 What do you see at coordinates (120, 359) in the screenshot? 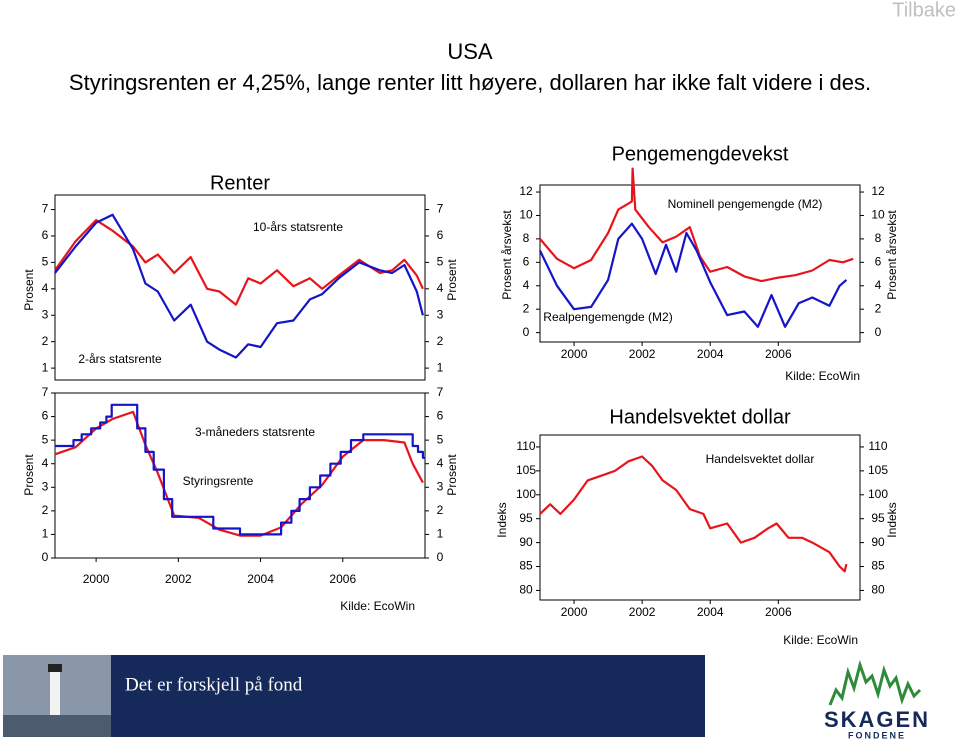
I see `series-label: 2-års statsrente` at bounding box center [120, 359].